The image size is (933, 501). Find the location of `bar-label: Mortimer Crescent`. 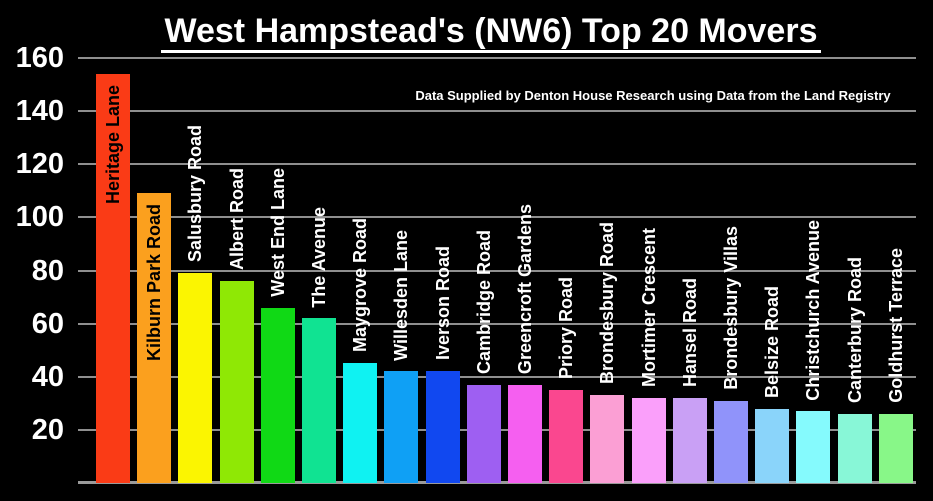

bar-label: Mortimer Crescent is located at coordinates (648, 307).